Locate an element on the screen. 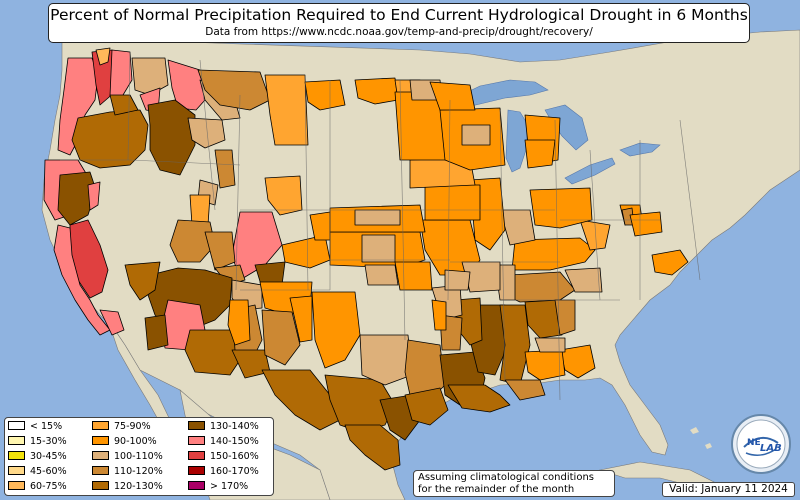 Image resolution: width=800 pixels, height=500 pixels. logo-globe-icon is located at coordinates (761, 442).